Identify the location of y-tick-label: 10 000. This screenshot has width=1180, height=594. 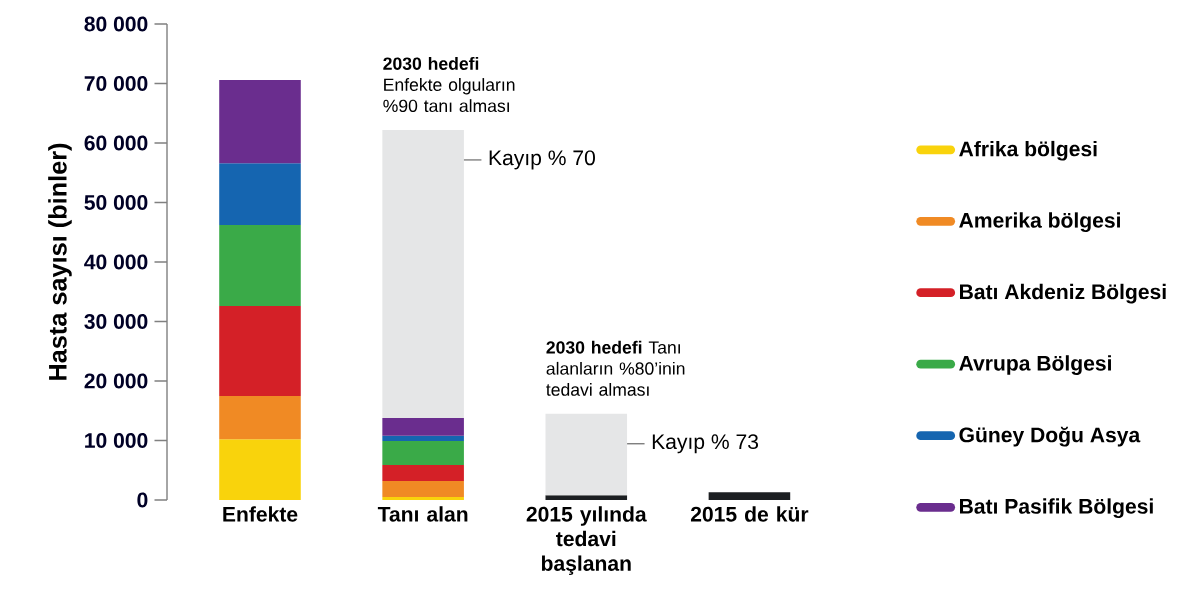
(116, 440).